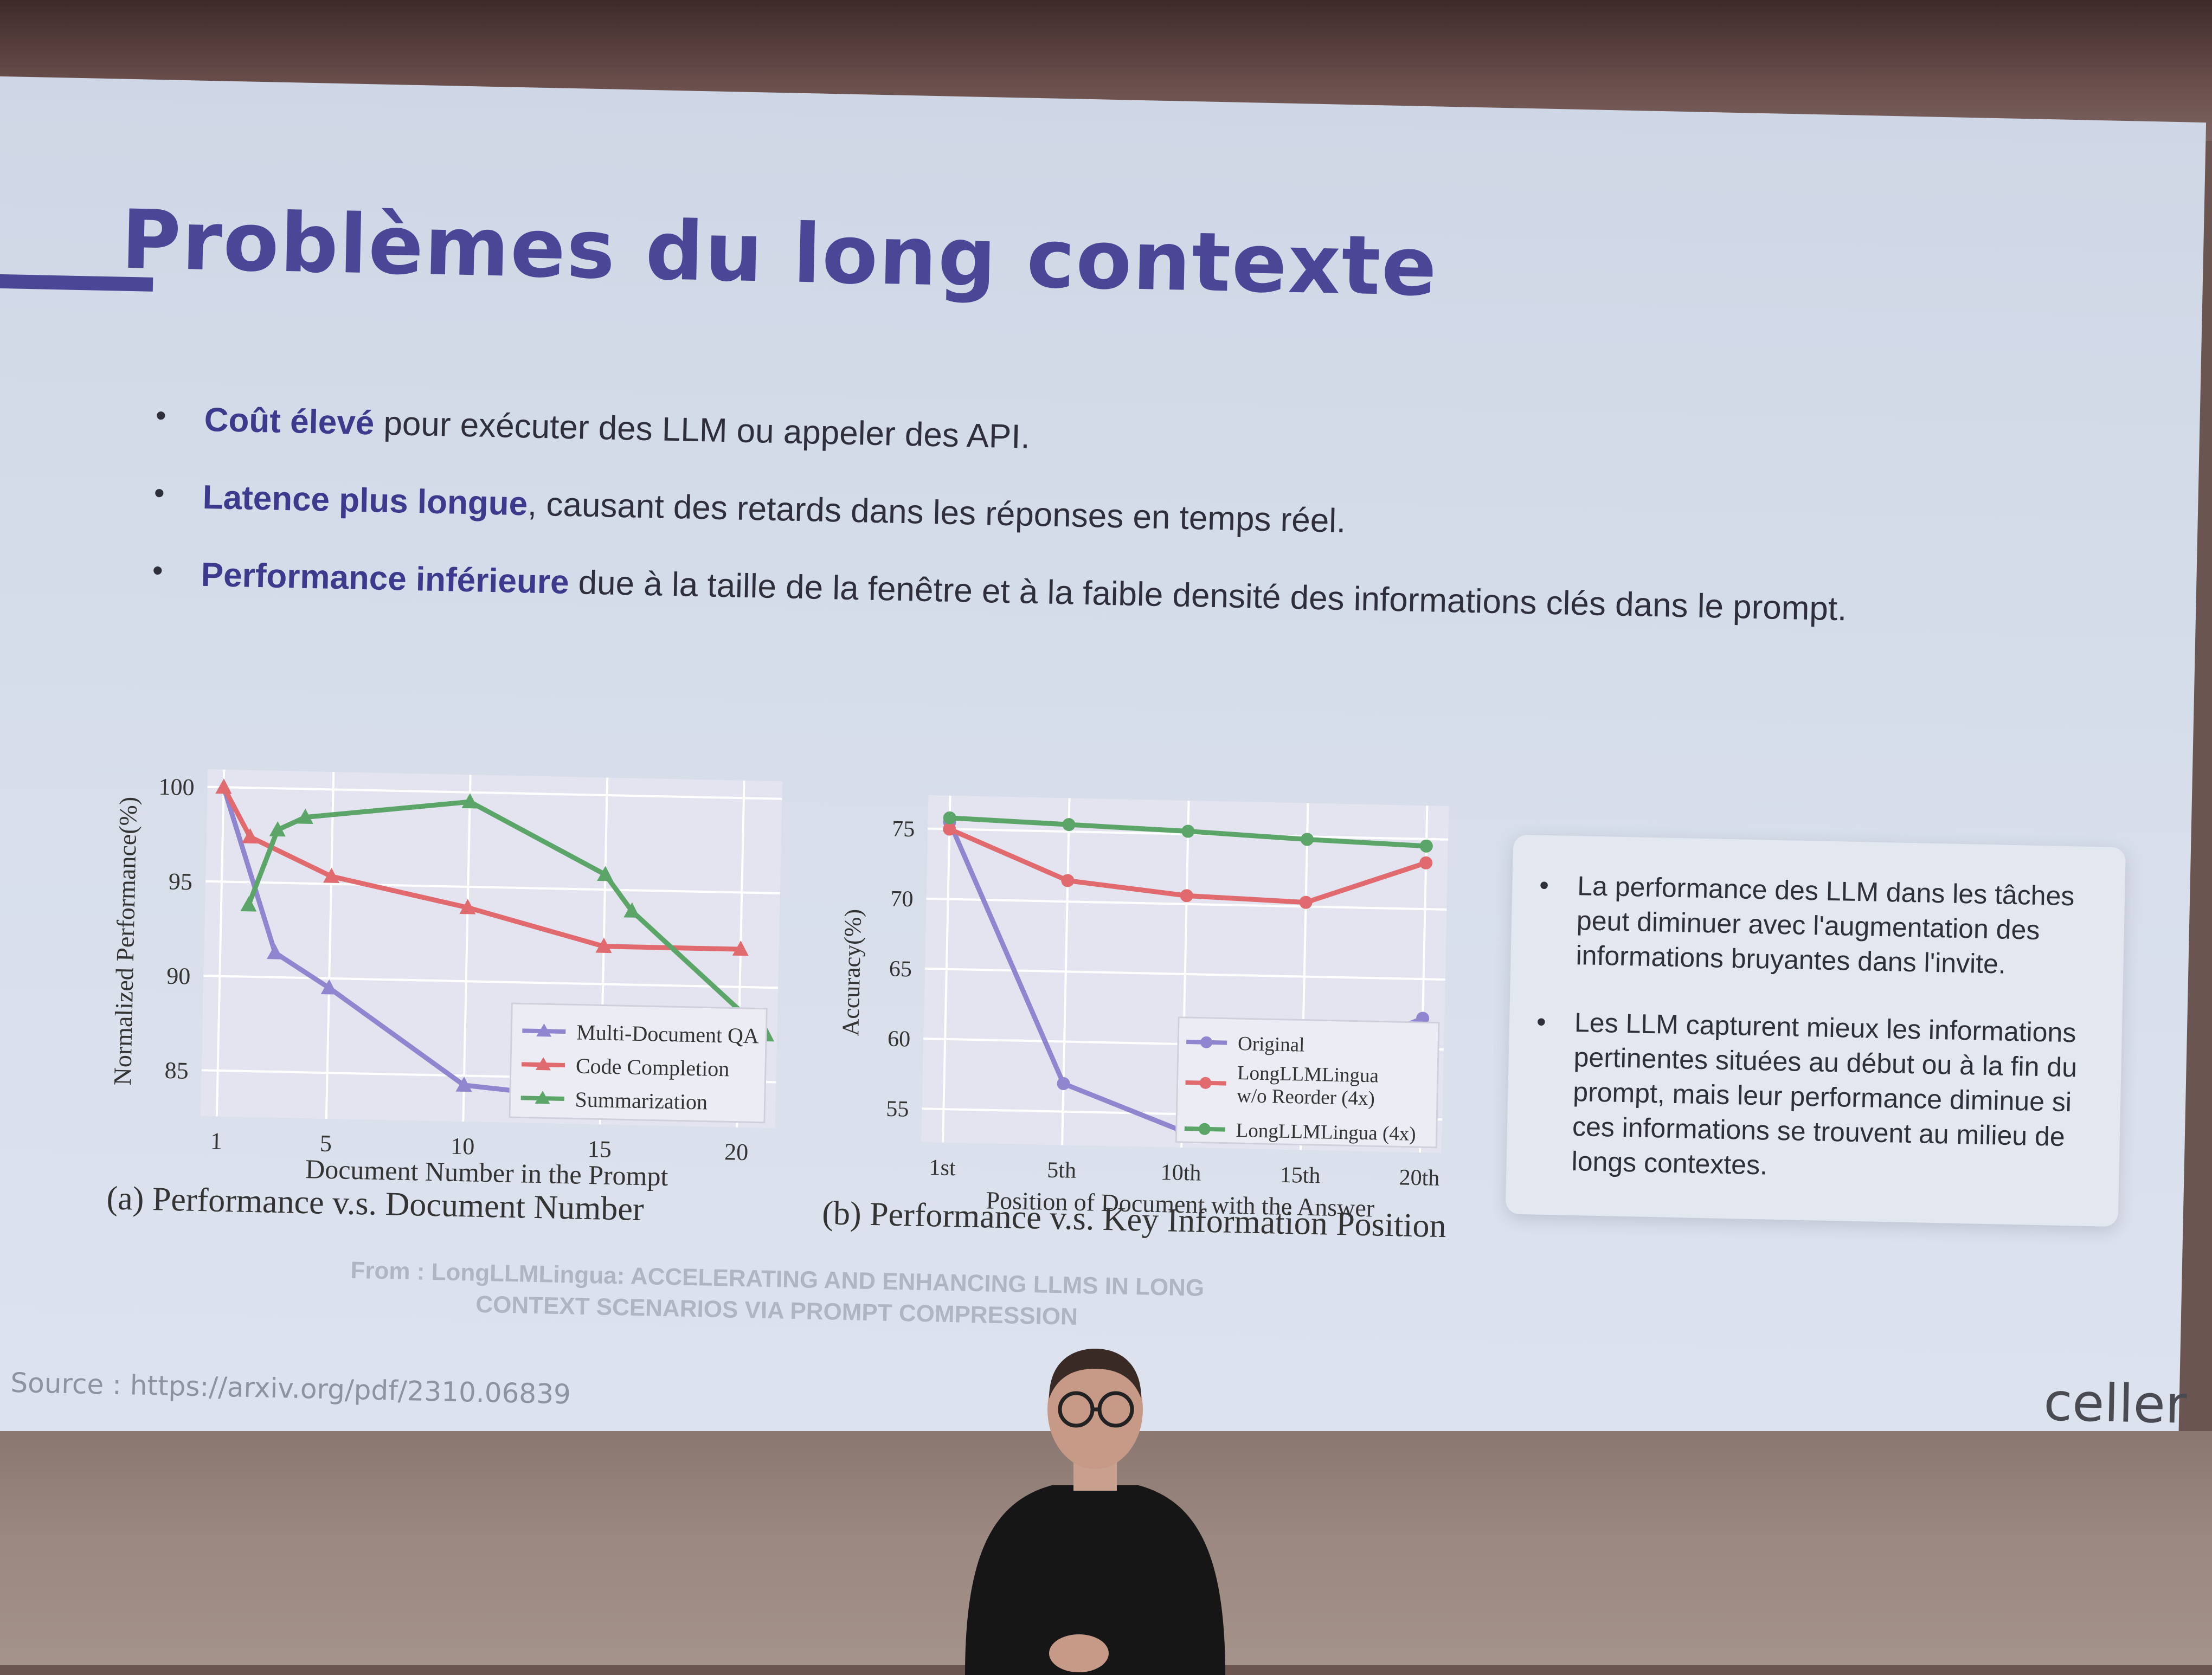  Describe the element at coordinates (180, 882) in the screenshot. I see `y-tick-label: 95` at that location.